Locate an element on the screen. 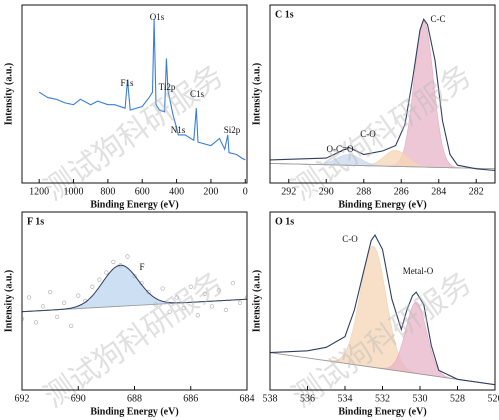 The image size is (499, 420). spectrum-line is located at coordinates (142, 90).